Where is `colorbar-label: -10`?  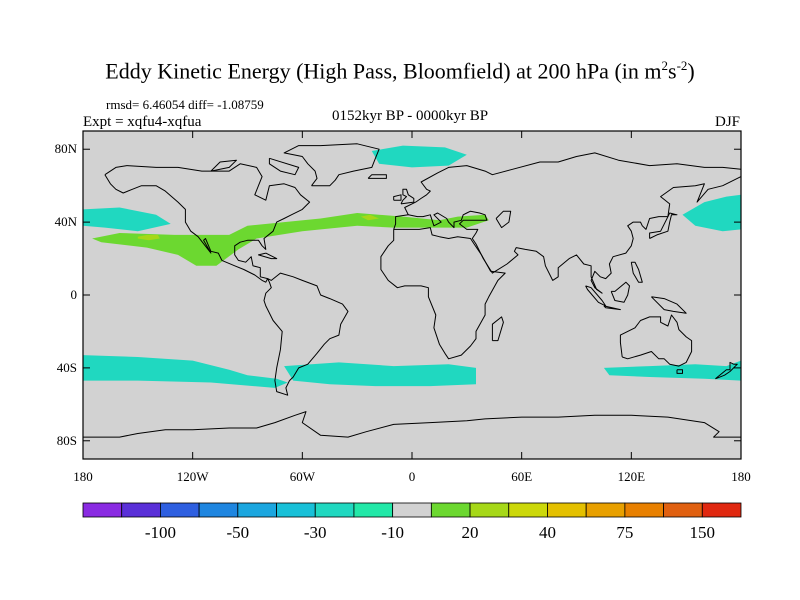 colorbar-label: -10 is located at coordinates (392, 532).